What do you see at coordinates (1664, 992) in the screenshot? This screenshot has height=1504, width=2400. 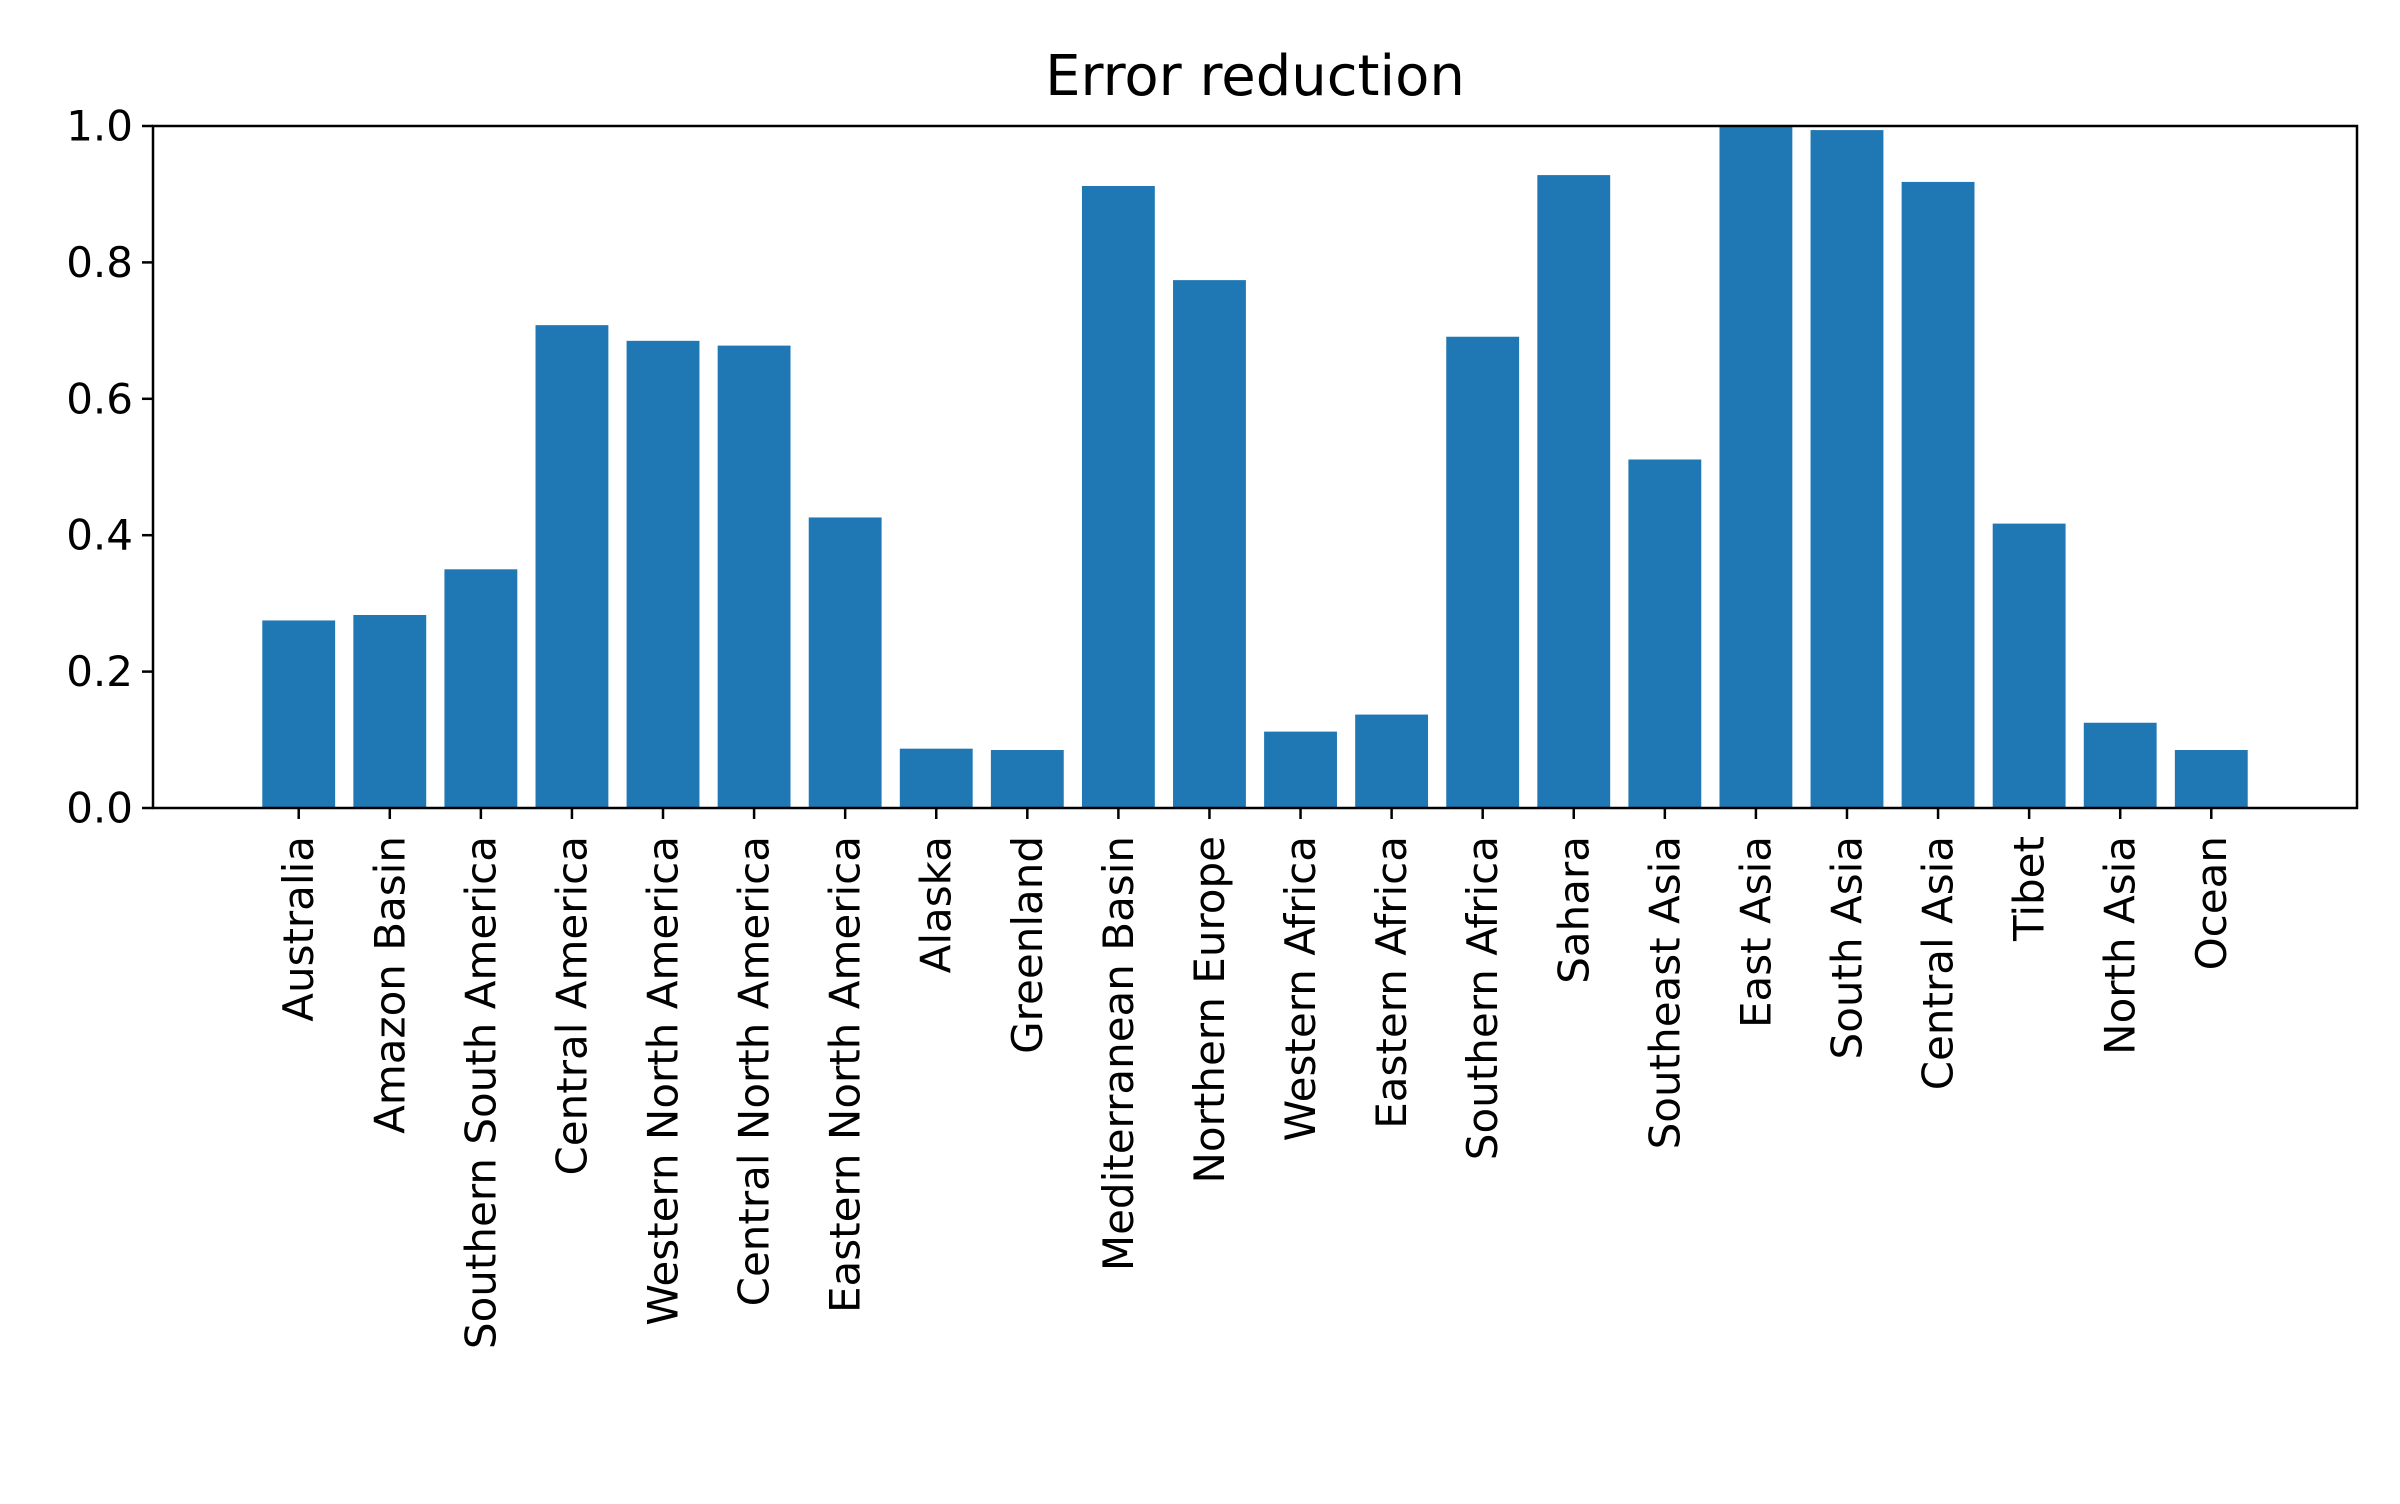 I see `x-tick-label: Southeast Asia` at bounding box center [1664, 992].